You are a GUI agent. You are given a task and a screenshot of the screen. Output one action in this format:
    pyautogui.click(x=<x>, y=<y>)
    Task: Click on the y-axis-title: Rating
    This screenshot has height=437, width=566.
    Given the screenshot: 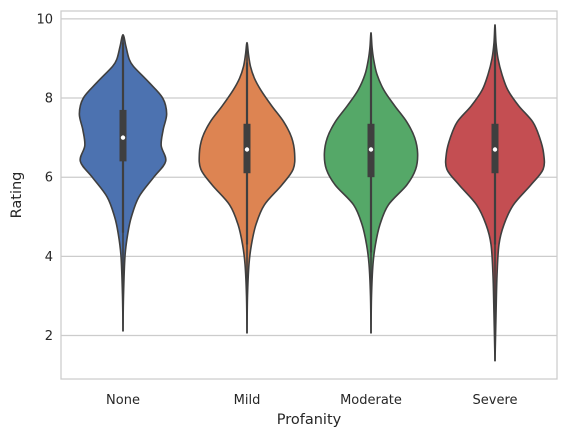 What is the action you would take?
    pyautogui.click(x=17, y=195)
    